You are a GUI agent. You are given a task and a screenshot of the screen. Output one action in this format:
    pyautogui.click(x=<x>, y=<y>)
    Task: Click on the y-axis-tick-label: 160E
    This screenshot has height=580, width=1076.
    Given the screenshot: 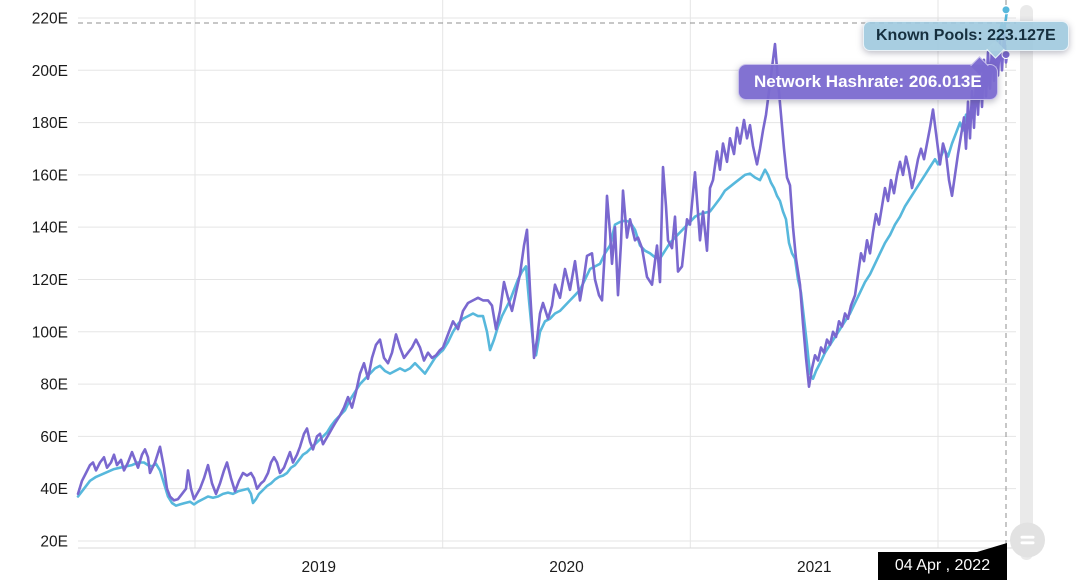 What is the action you would take?
    pyautogui.click(x=50, y=175)
    